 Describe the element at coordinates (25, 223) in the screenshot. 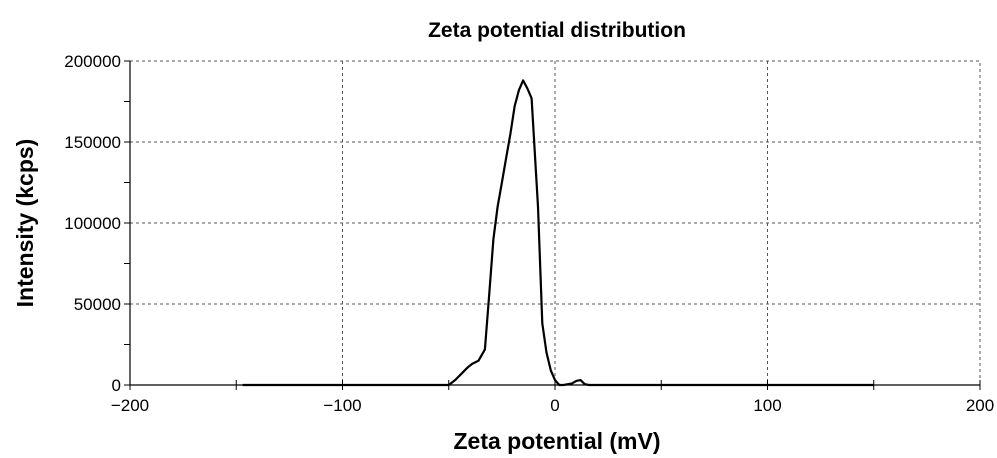

I see `y-axis-title: Intensity (kcps)` at that location.